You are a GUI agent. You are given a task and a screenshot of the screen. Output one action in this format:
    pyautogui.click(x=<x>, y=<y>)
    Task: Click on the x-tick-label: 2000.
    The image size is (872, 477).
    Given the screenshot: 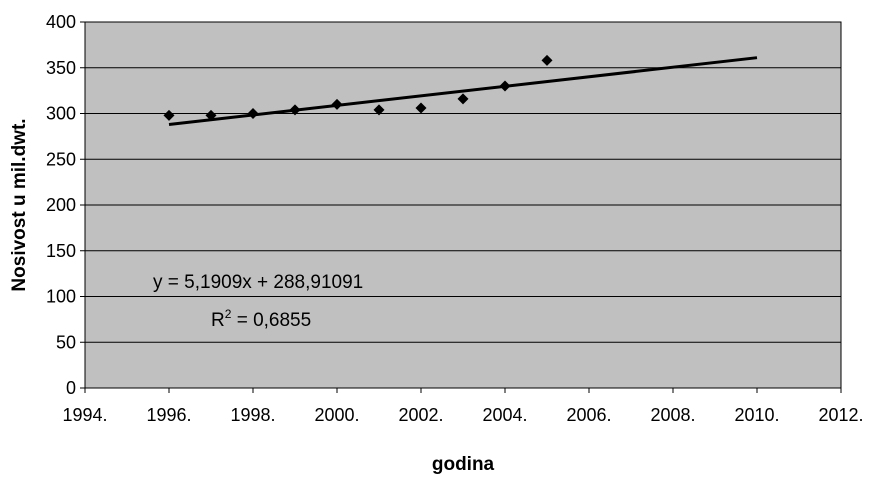 What is the action you would take?
    pyautogui.click(x=336, y=415)
    